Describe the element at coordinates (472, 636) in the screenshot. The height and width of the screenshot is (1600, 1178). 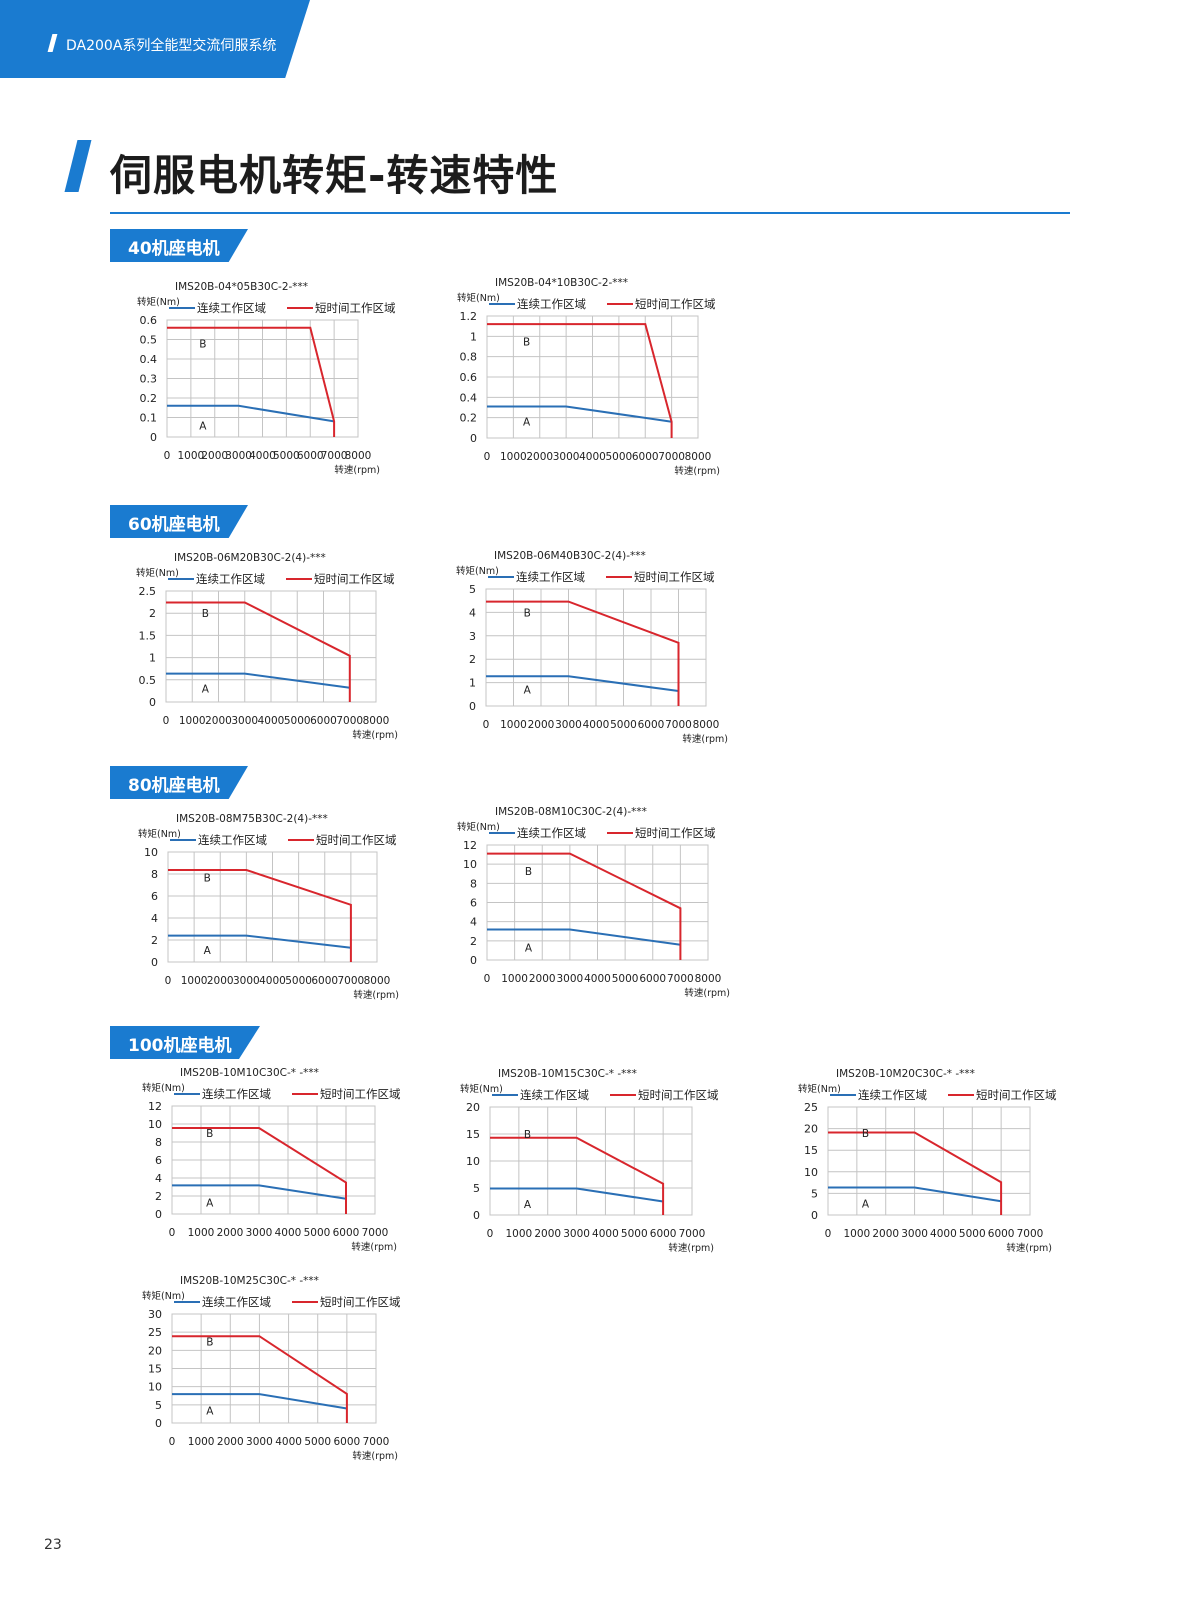
I see `y-tick-label: 3` at that location.